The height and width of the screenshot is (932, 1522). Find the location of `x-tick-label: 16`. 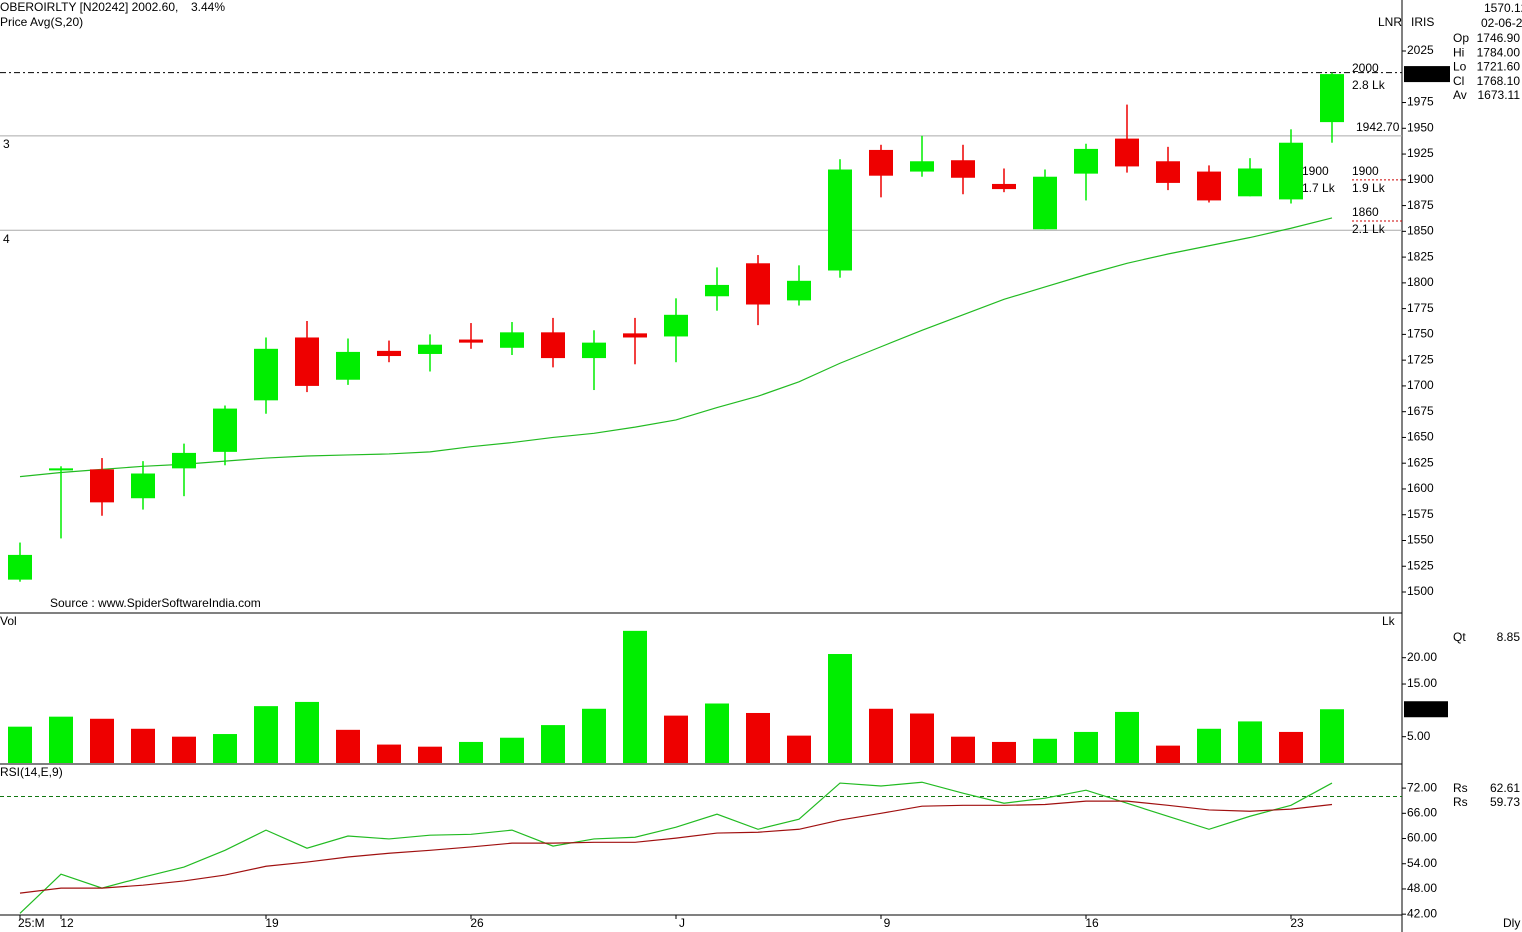

x-tick-label: 16 is located at coordinates (1092, 923).